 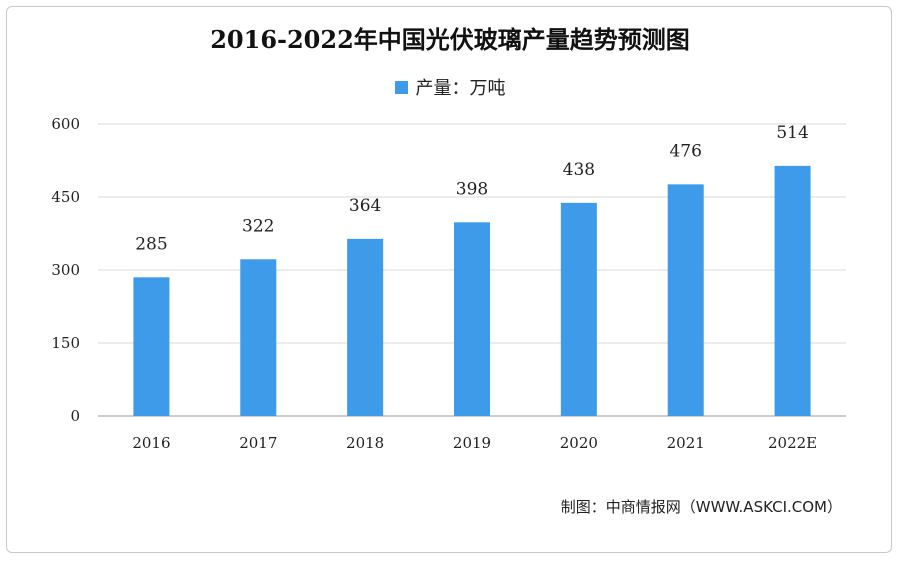 I want to click on x-tick-label: 2020, so click(x=579, y=443).